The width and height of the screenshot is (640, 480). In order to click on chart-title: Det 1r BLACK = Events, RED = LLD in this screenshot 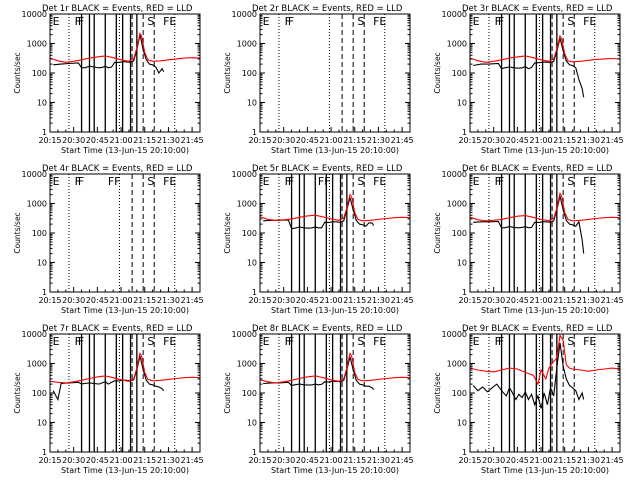, I will do `click(117, 9)`.